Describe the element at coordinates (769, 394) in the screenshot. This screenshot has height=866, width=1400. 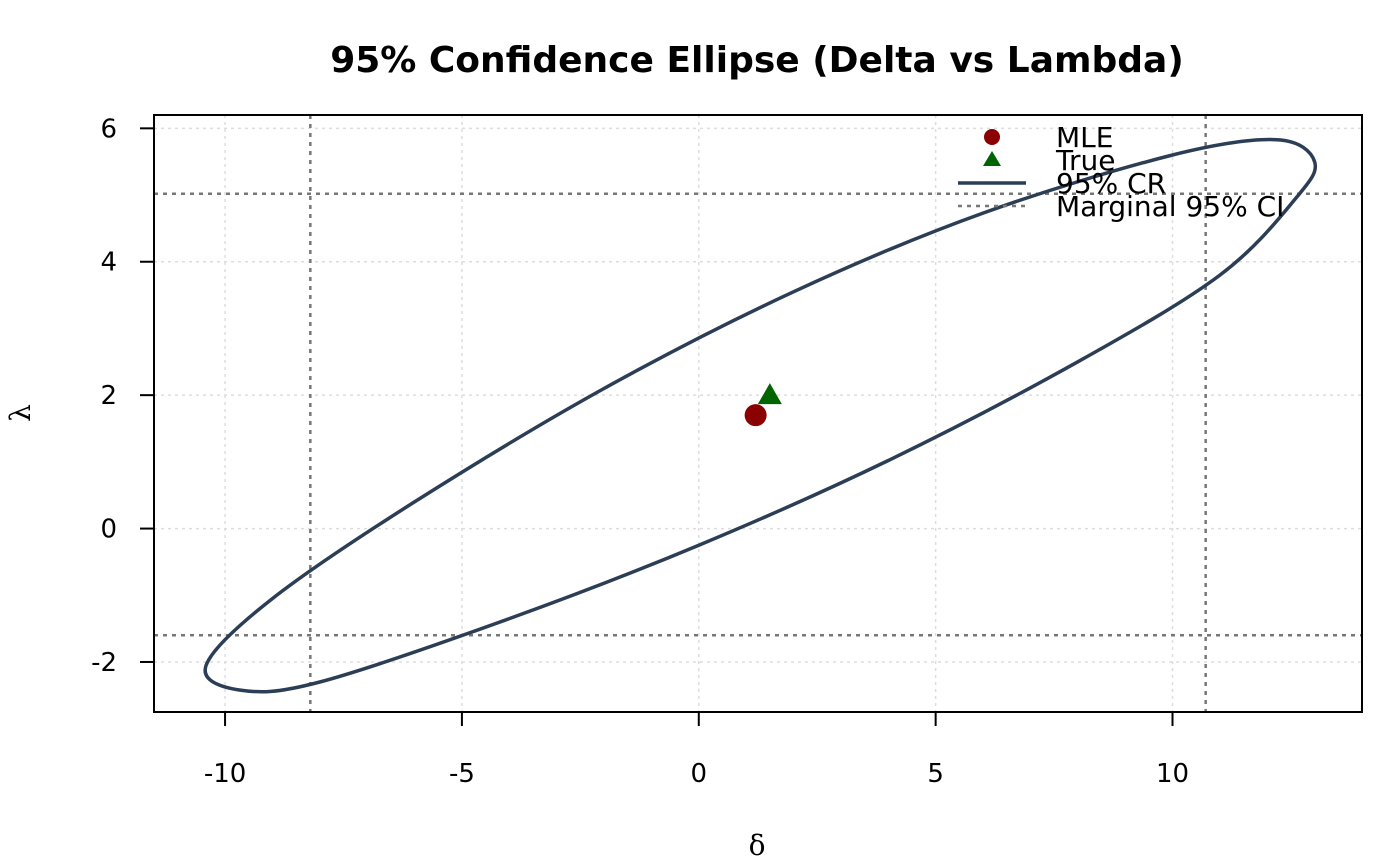
I see `true-point-marker` at that location.